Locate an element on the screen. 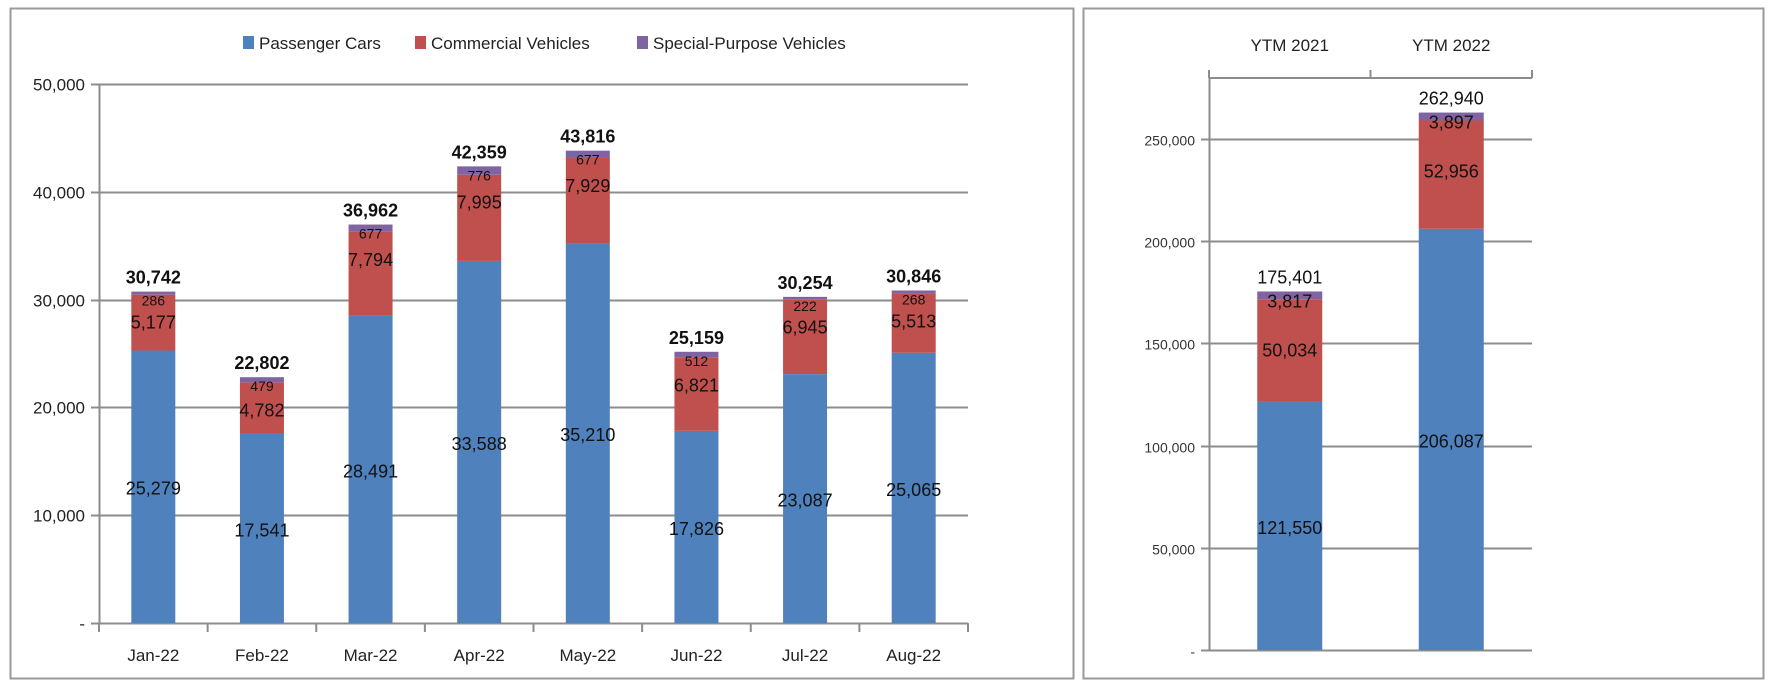 This screenshot has width=1770, height=692. data-label-commercial-vehicles: 4,782 is located at coordinates (261, 410).